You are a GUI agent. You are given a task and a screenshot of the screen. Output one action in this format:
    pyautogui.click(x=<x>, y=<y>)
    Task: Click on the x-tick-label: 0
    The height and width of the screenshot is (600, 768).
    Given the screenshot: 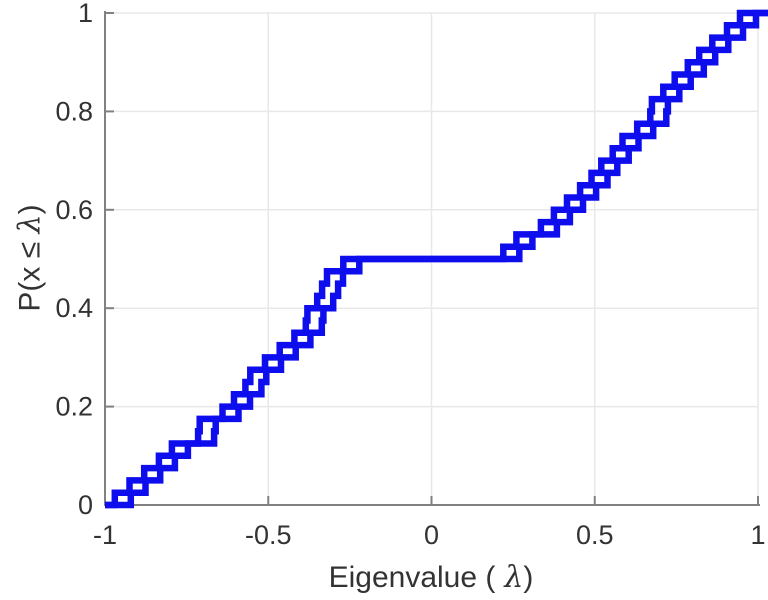 What is the action you would take?
    pyautogui.click(x=431, y=535)
    